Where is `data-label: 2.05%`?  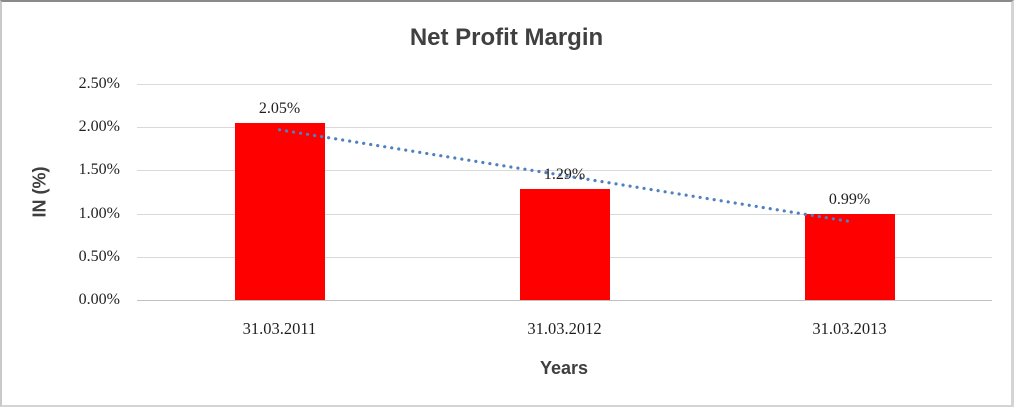
data-label: 2.05% is located at coordinates (279, 108).